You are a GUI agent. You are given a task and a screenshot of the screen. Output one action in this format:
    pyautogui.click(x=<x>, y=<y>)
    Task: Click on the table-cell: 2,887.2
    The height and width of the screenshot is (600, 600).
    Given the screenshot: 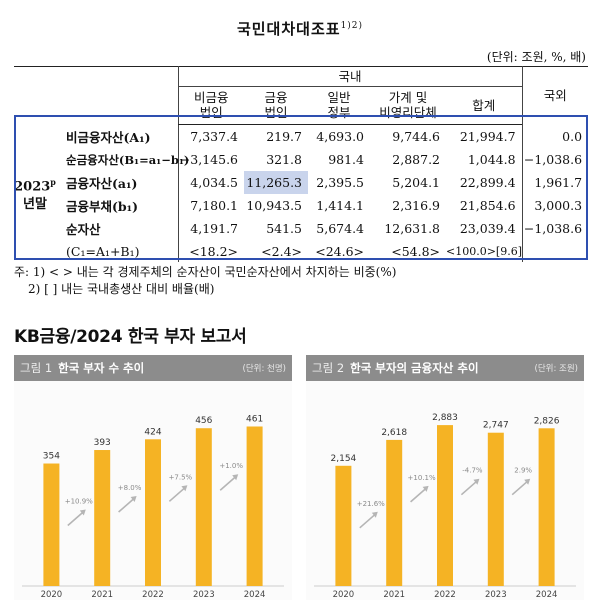 What is the action you would take?
    pyautogui.click(x=416, y=159)
    